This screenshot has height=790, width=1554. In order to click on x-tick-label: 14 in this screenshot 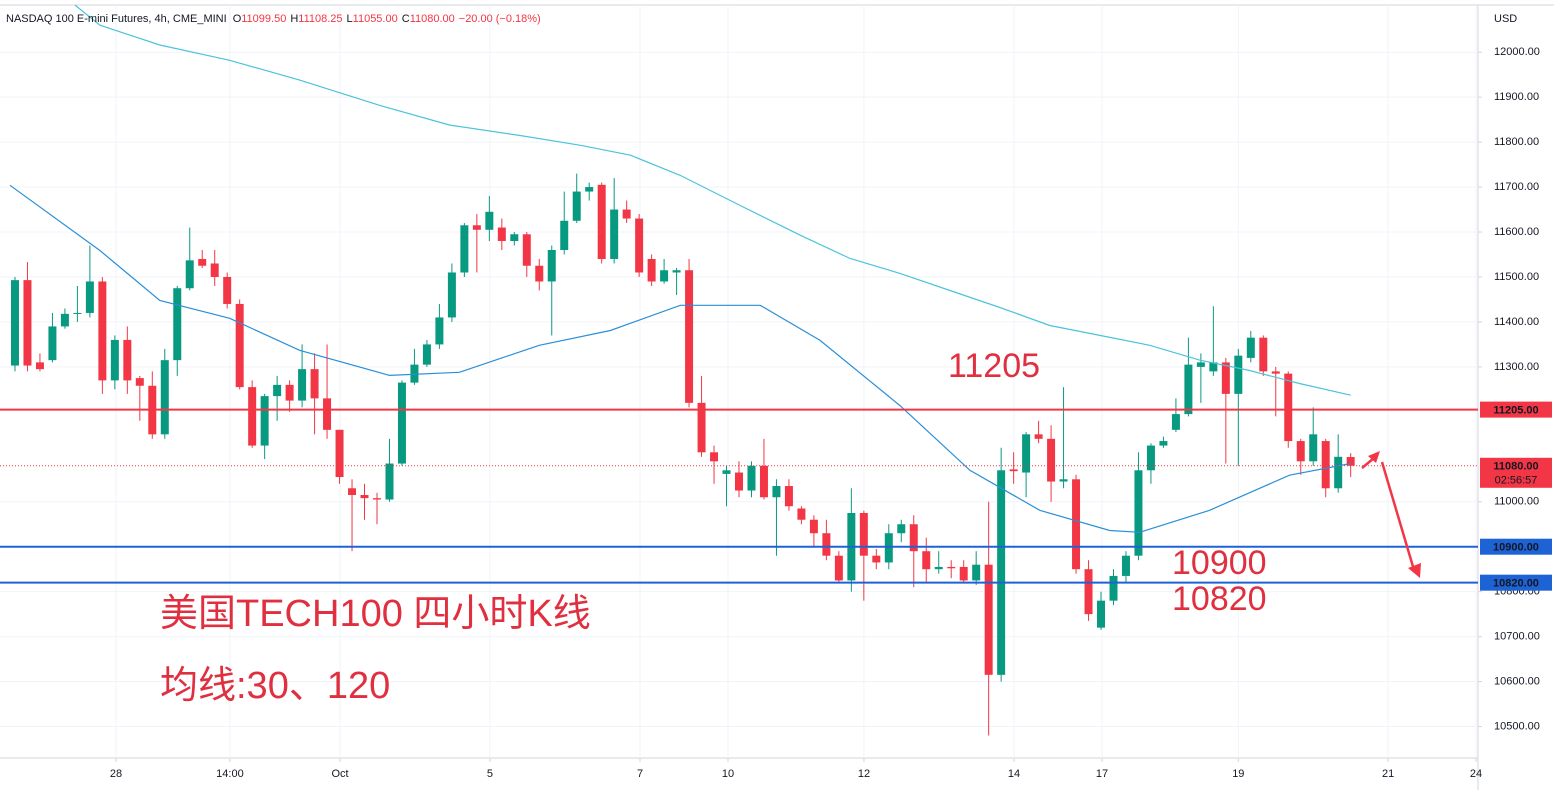, I will do `click(1014, 774)`.